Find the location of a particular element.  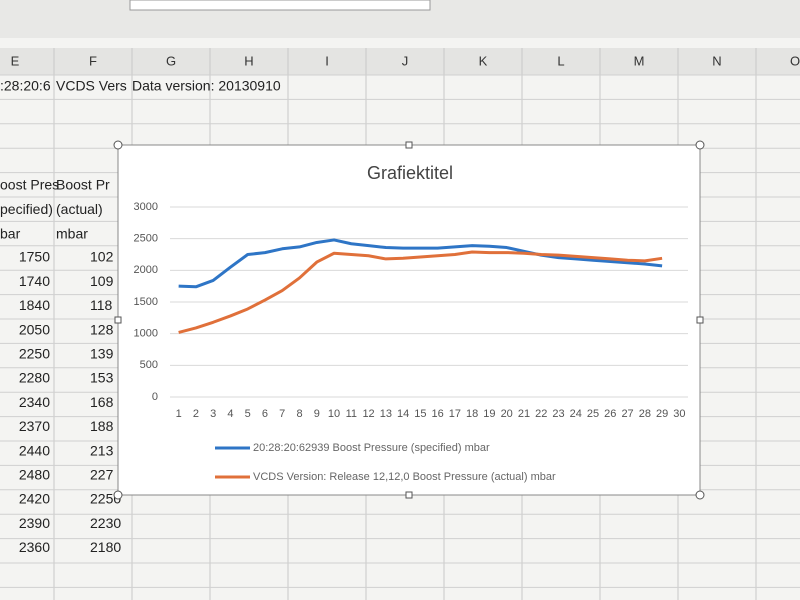

x-tick-label: 7 is located at coordinates (282, 414).